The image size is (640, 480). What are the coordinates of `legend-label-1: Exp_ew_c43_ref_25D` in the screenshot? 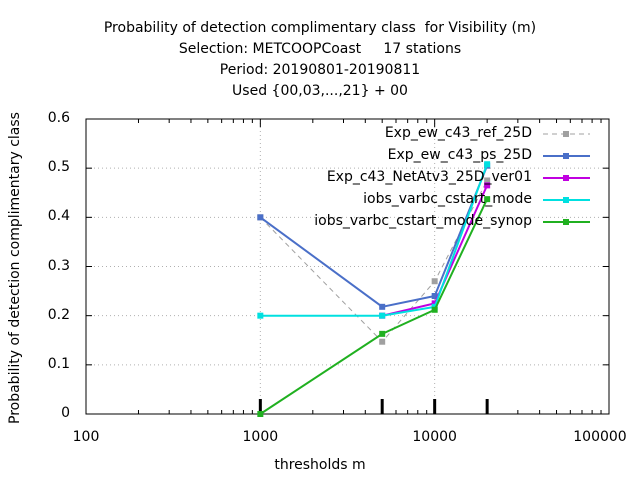 It's located at (458, 133).